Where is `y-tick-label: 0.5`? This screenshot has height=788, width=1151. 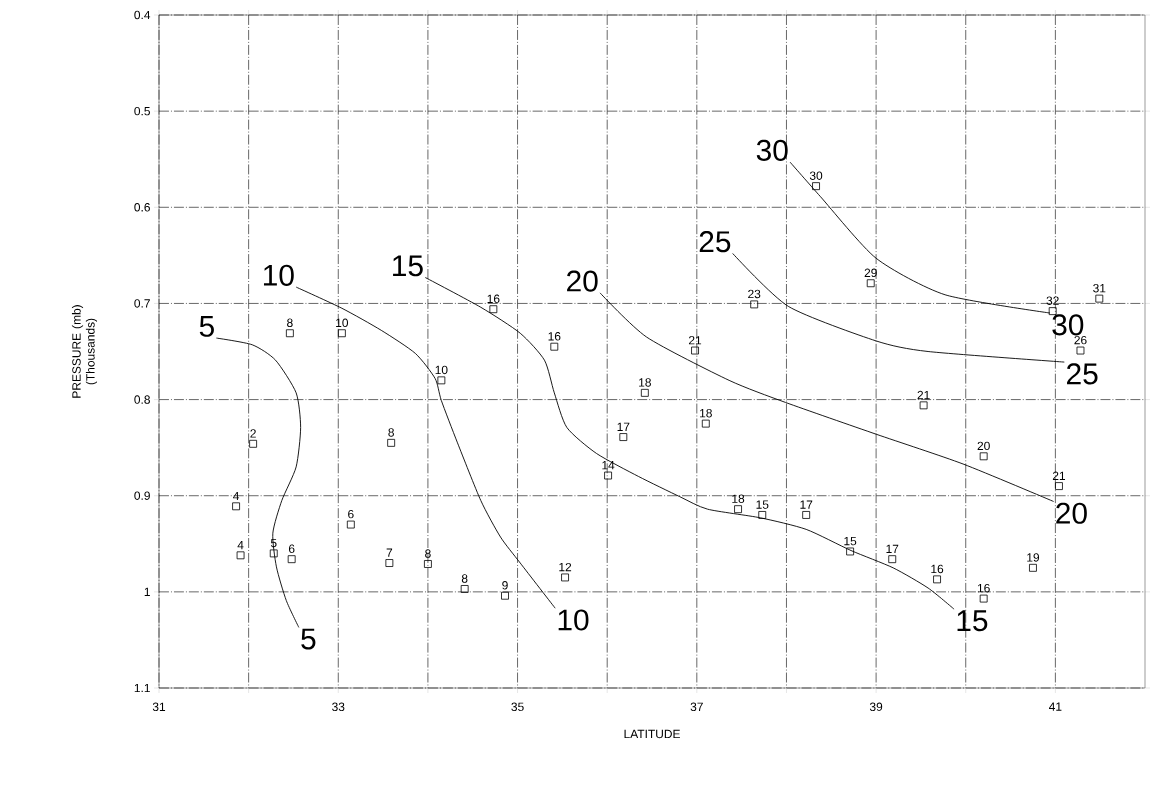
y-tick-label: 0.5 is located at coordinates (142, 111).